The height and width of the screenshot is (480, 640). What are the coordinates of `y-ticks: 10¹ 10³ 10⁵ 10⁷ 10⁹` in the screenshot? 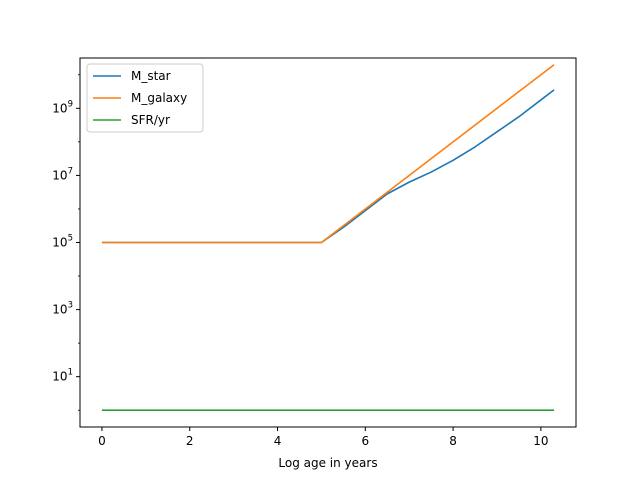 It's located at (66, 242).